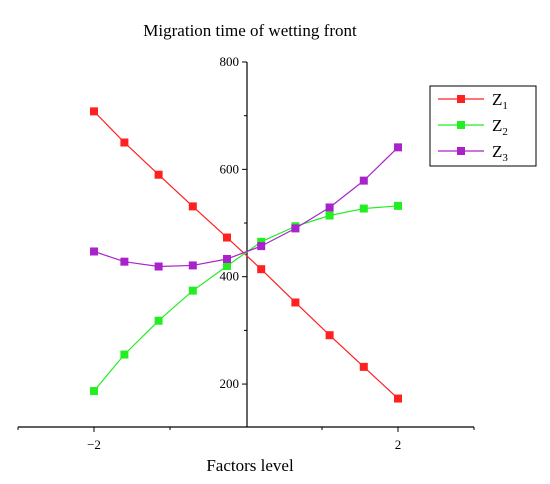 The image size is (550, 484). What do you see at coordinates (230, 61) in the screenshot?
I see `y-tick-label: 800` at bounding box center [230, 61].